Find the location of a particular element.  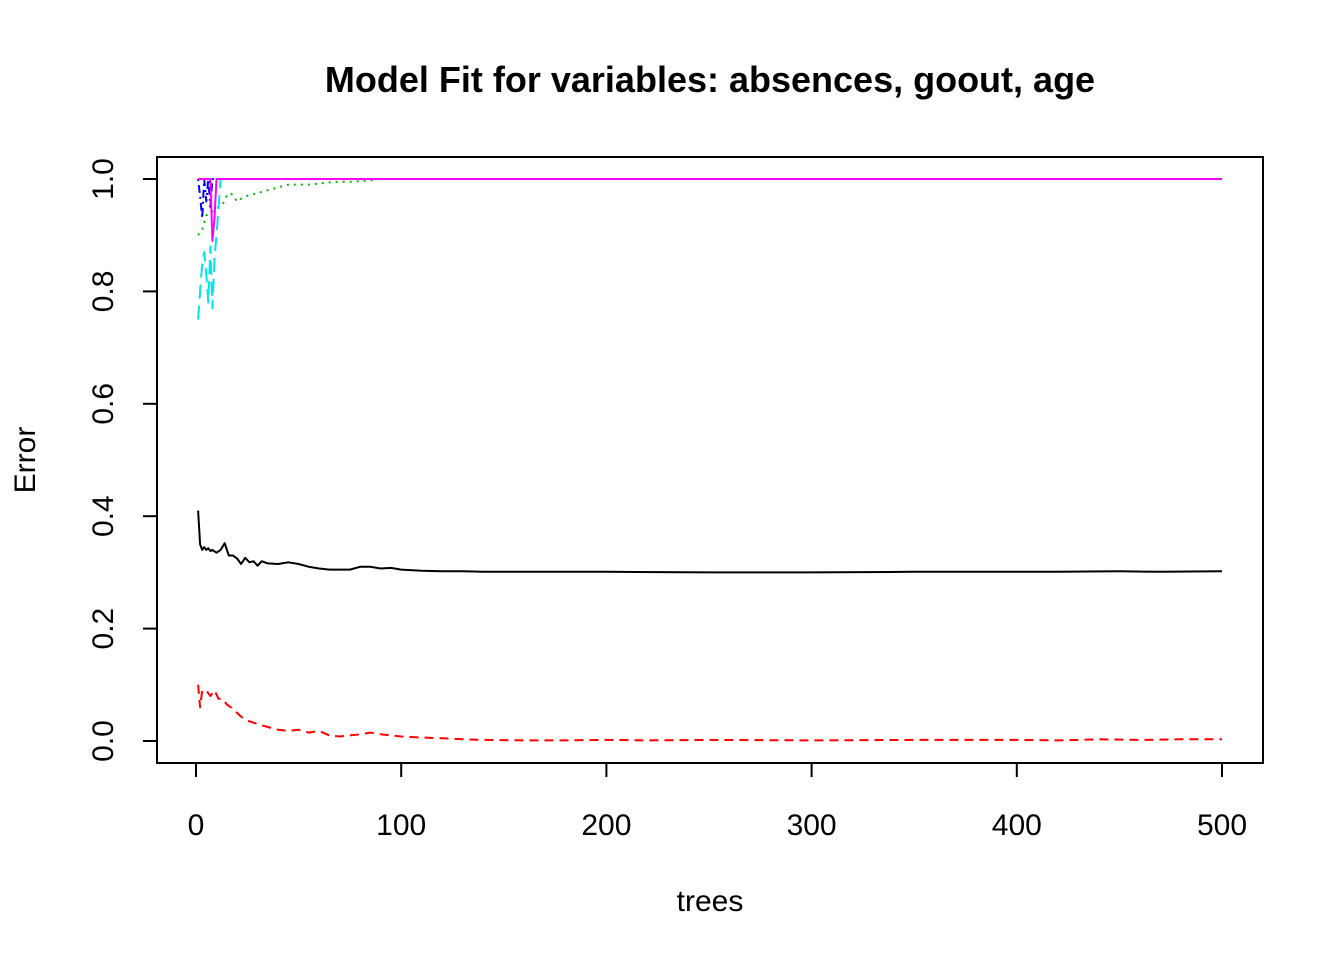

x-axis-label: trees is located at coordinates (710, 901).